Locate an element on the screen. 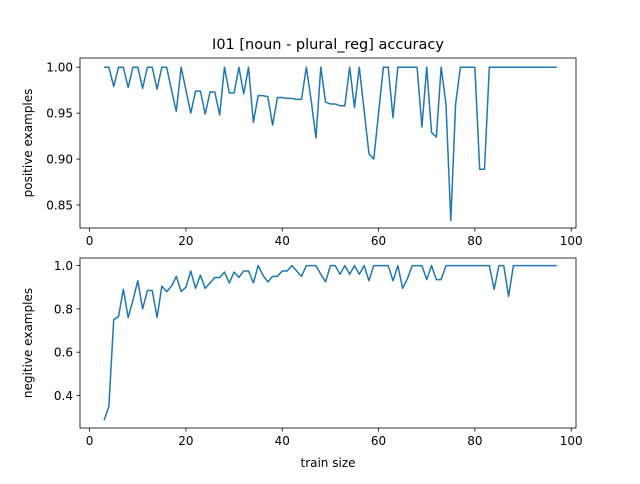 This screenshot has height=484, width=640. y-tick-label: 0.95 is located at coordinates (59, 114).